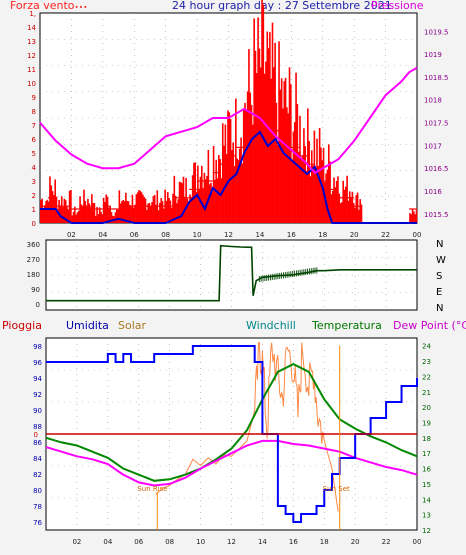  Describe the element at coordinates (37, 363) in the screenshot. I see `humidity-axis-tick: 96` at that location.